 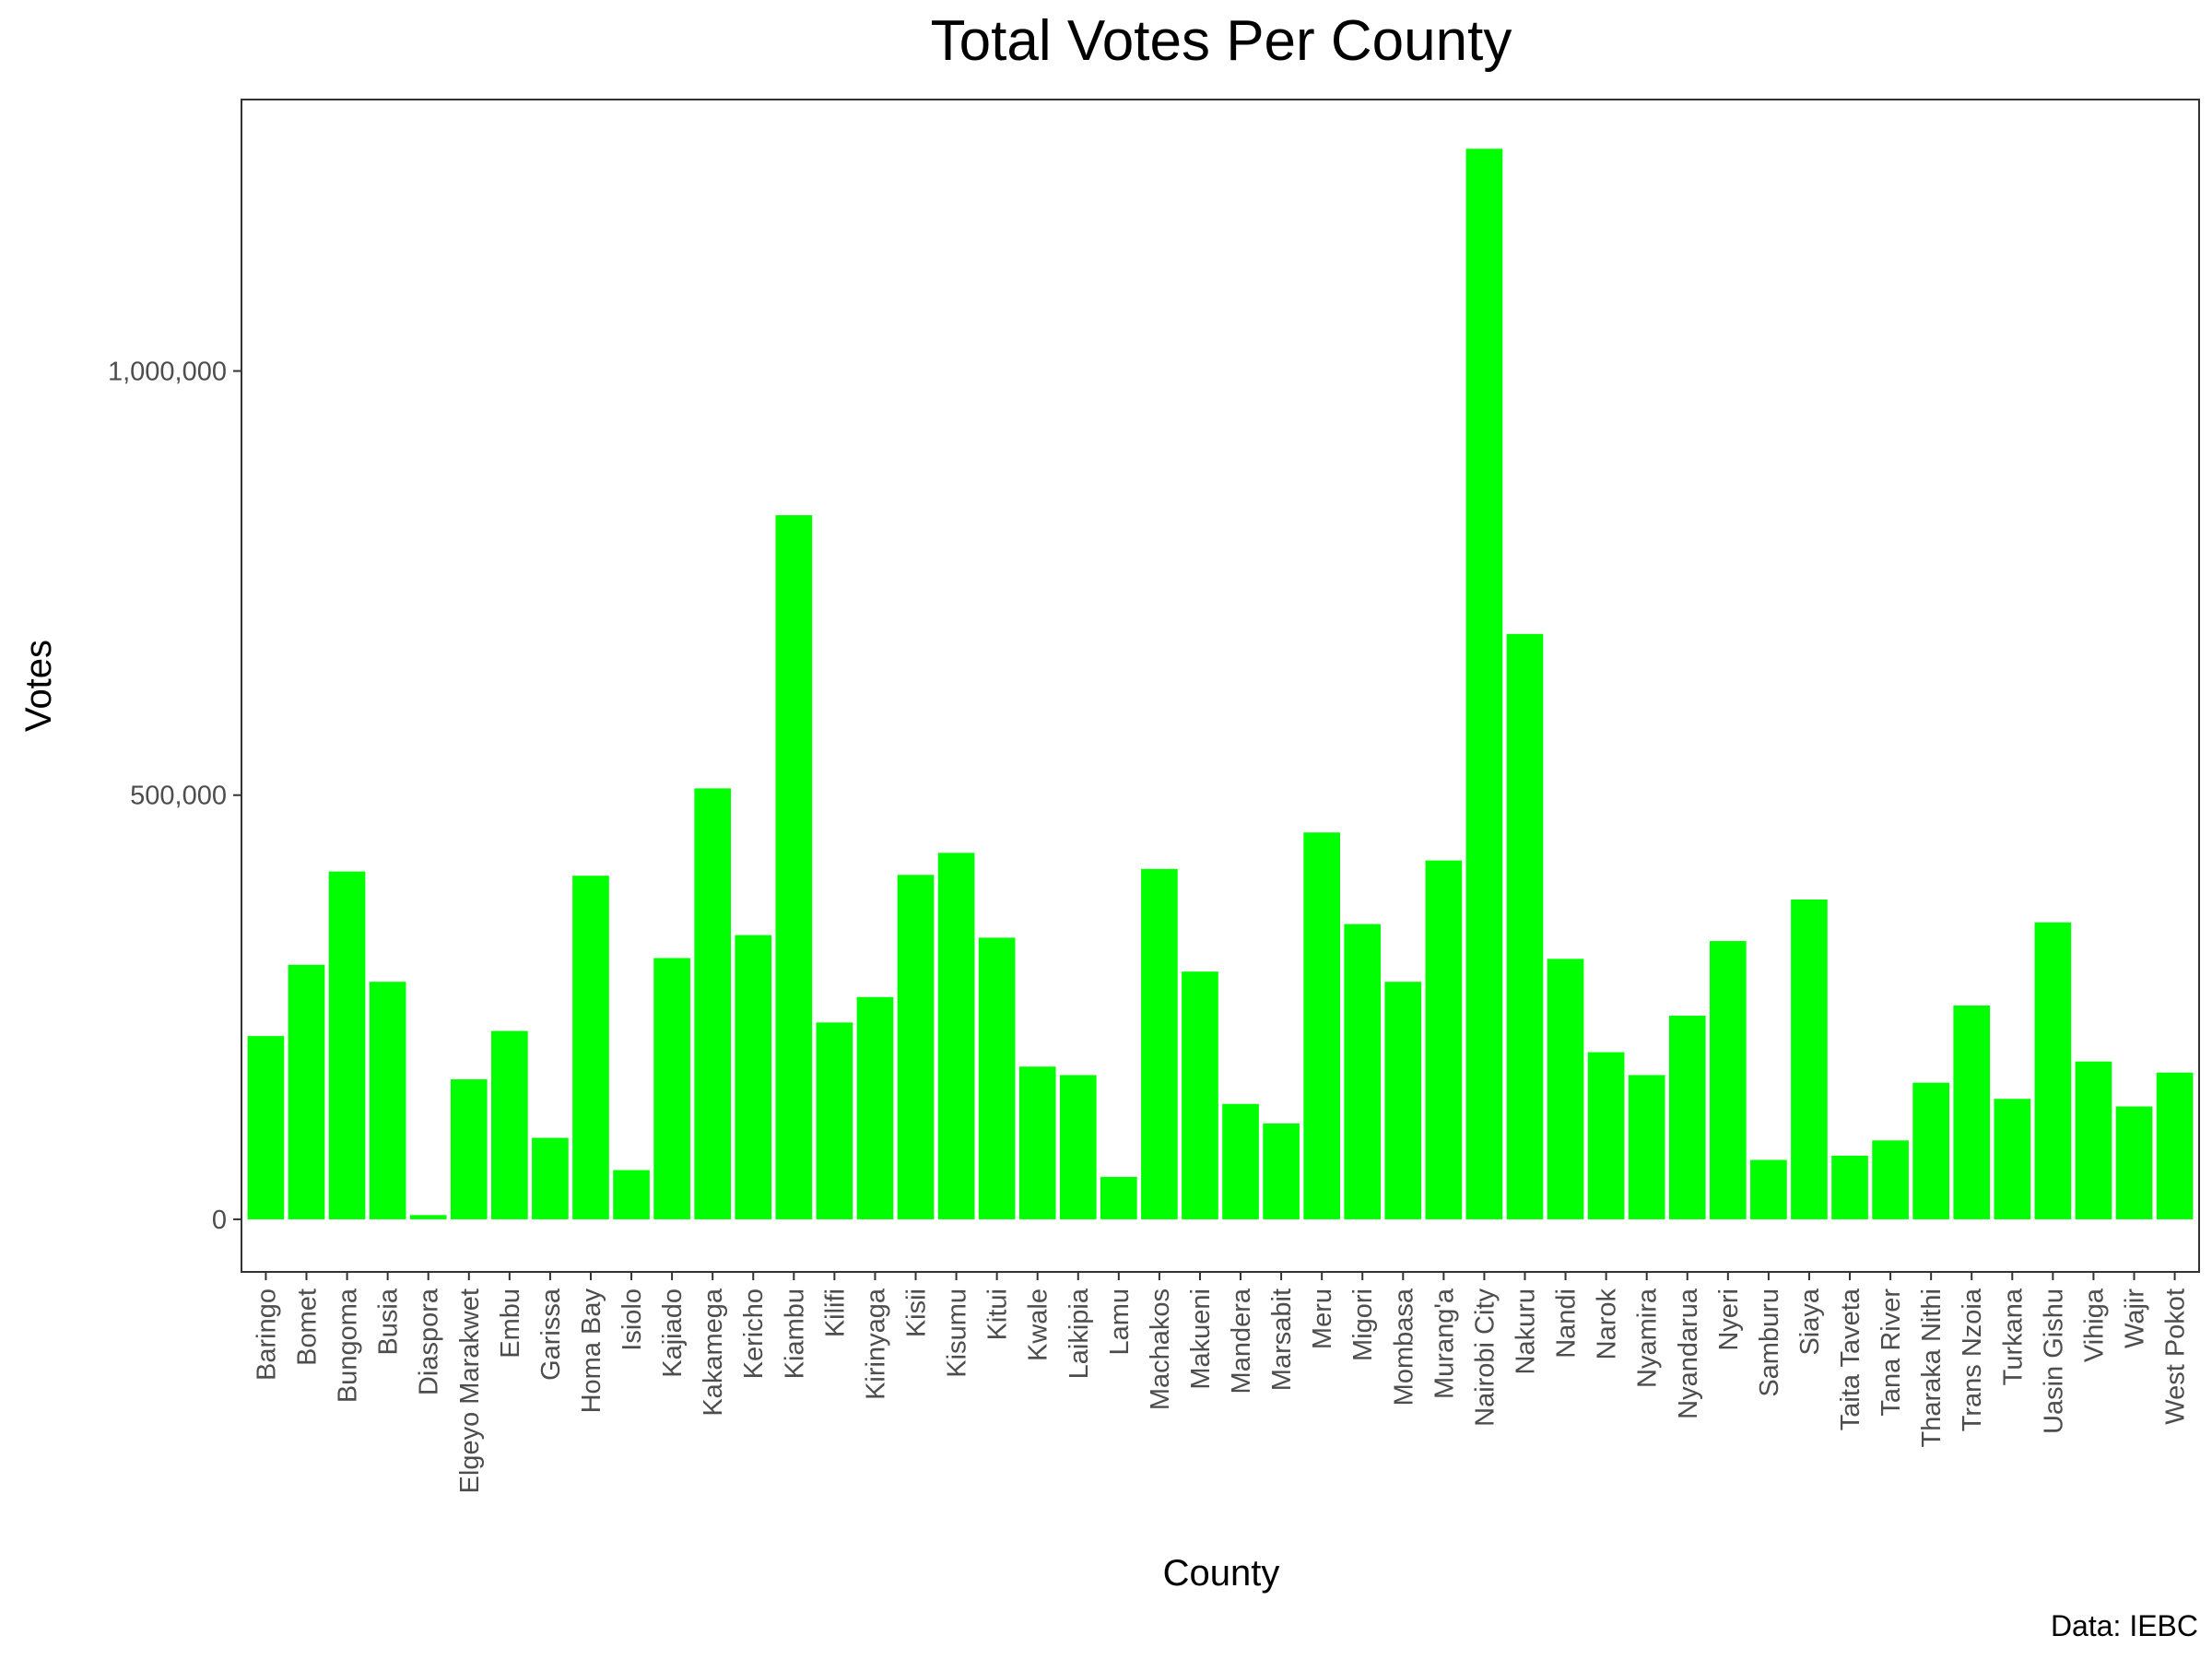 What do you see at coordinates (266, 1127) in the screenshot?
I see `bar-baringo` at bounding box center [266, 1127].